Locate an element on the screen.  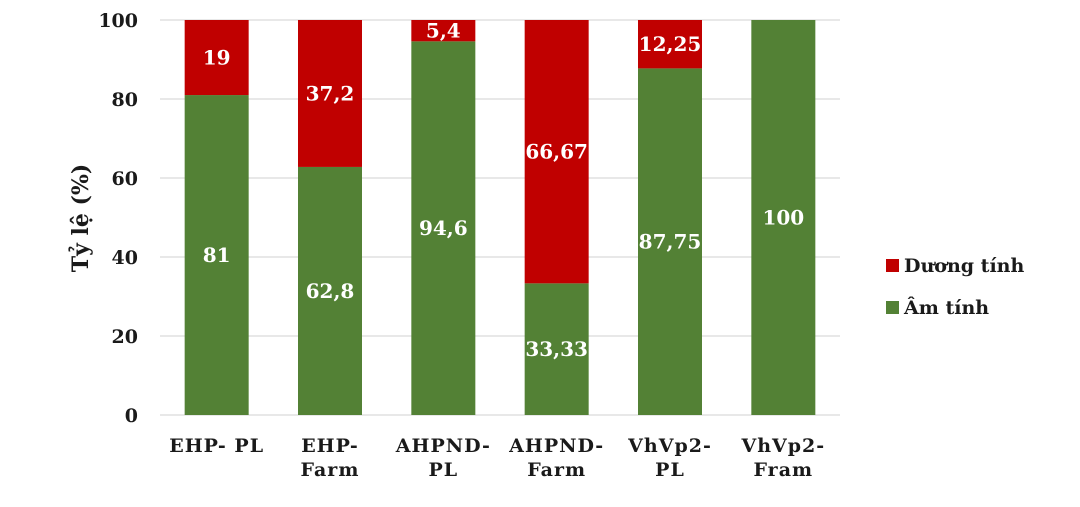
data-label: 94,6 is located at coordinates (443, 228).